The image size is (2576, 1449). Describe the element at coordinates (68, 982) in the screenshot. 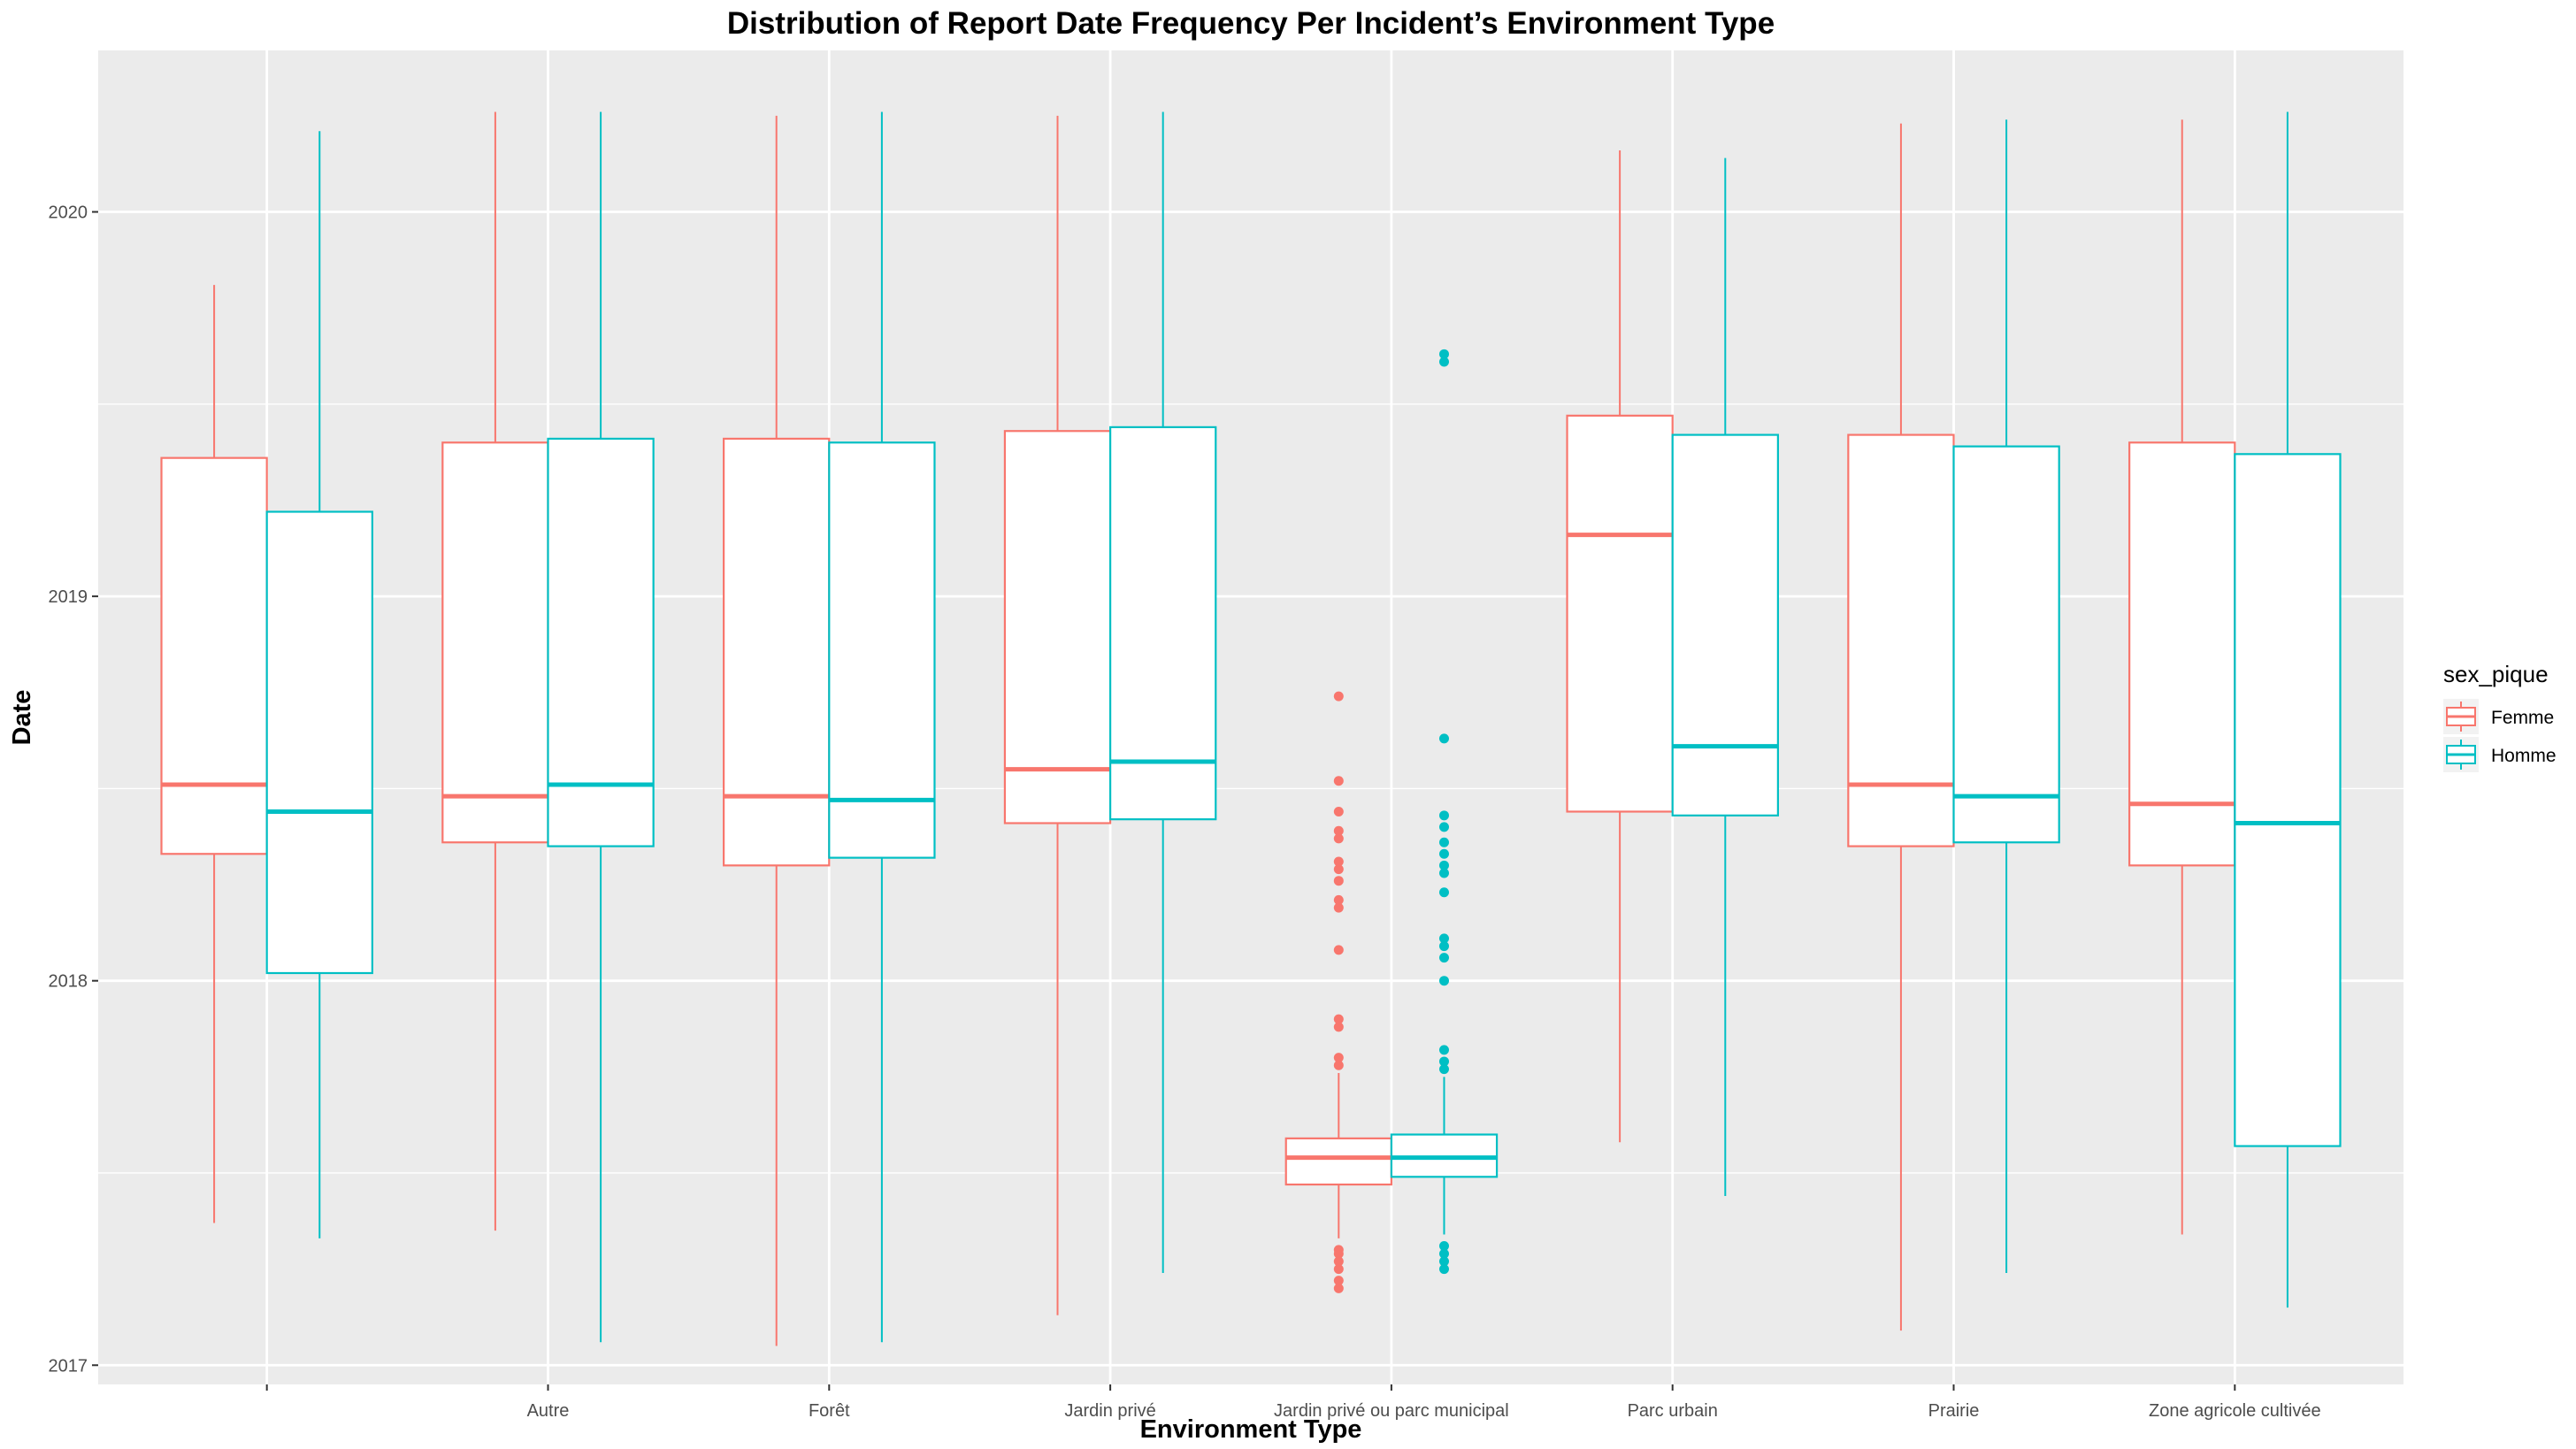

I see `y-tick-label: 2018` at that location.